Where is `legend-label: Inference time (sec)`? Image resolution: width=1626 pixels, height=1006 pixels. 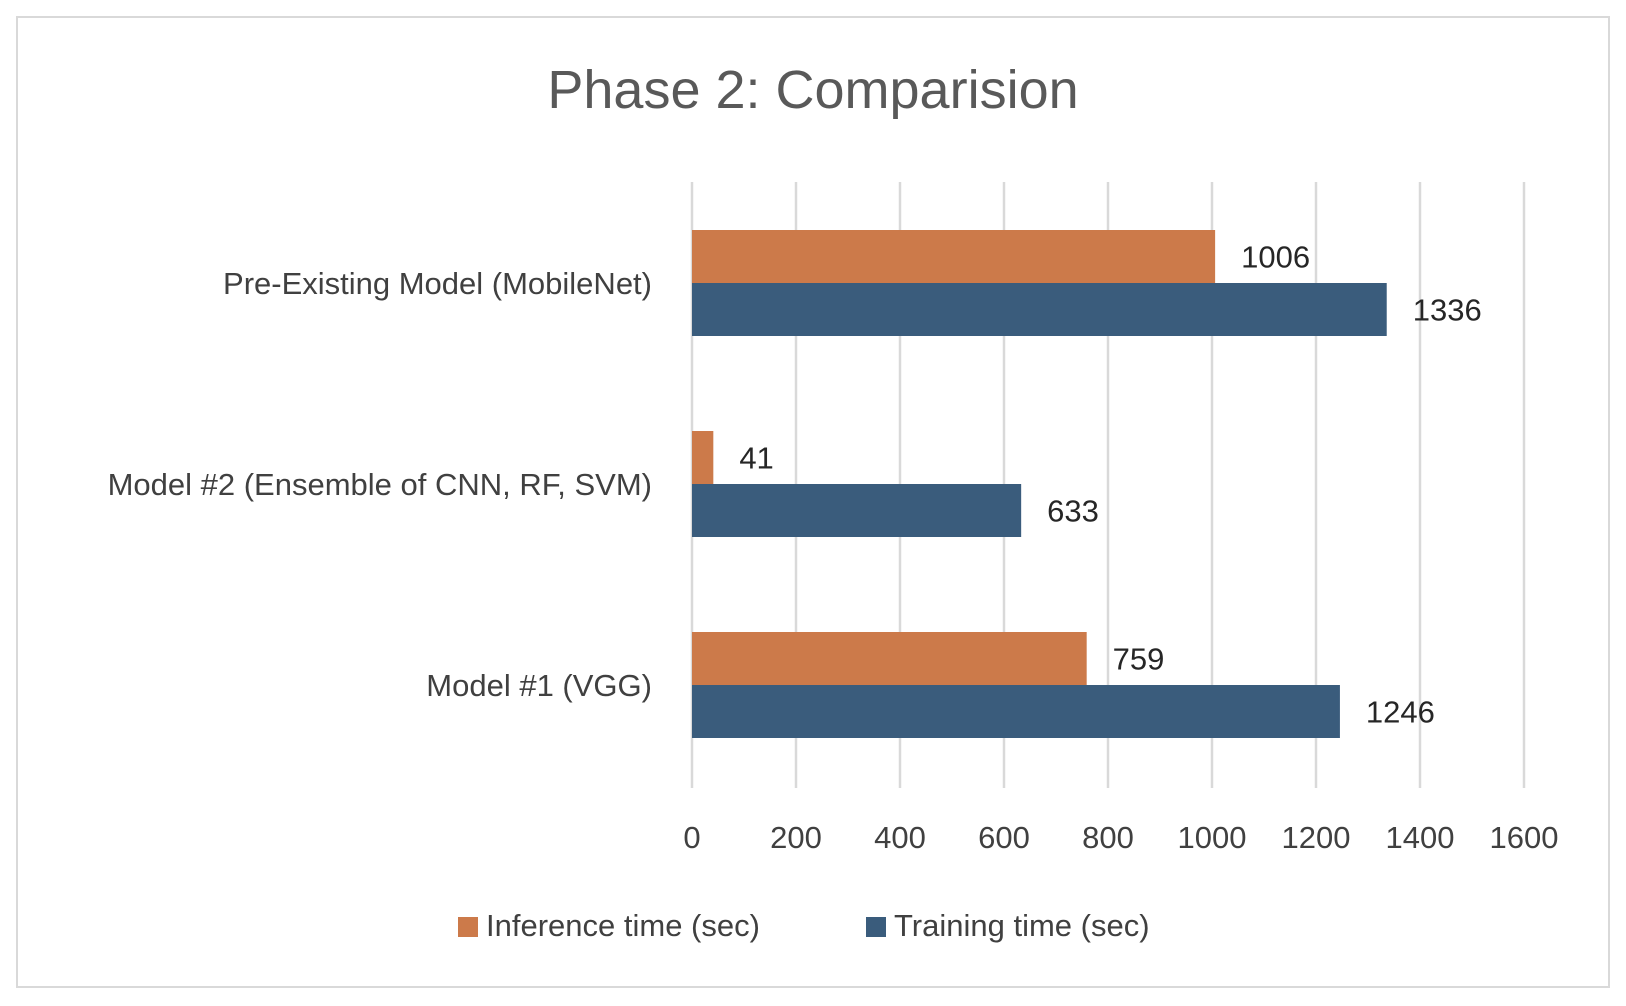 legend-label: Inference time (sec) is located at coordinates (623, 925).